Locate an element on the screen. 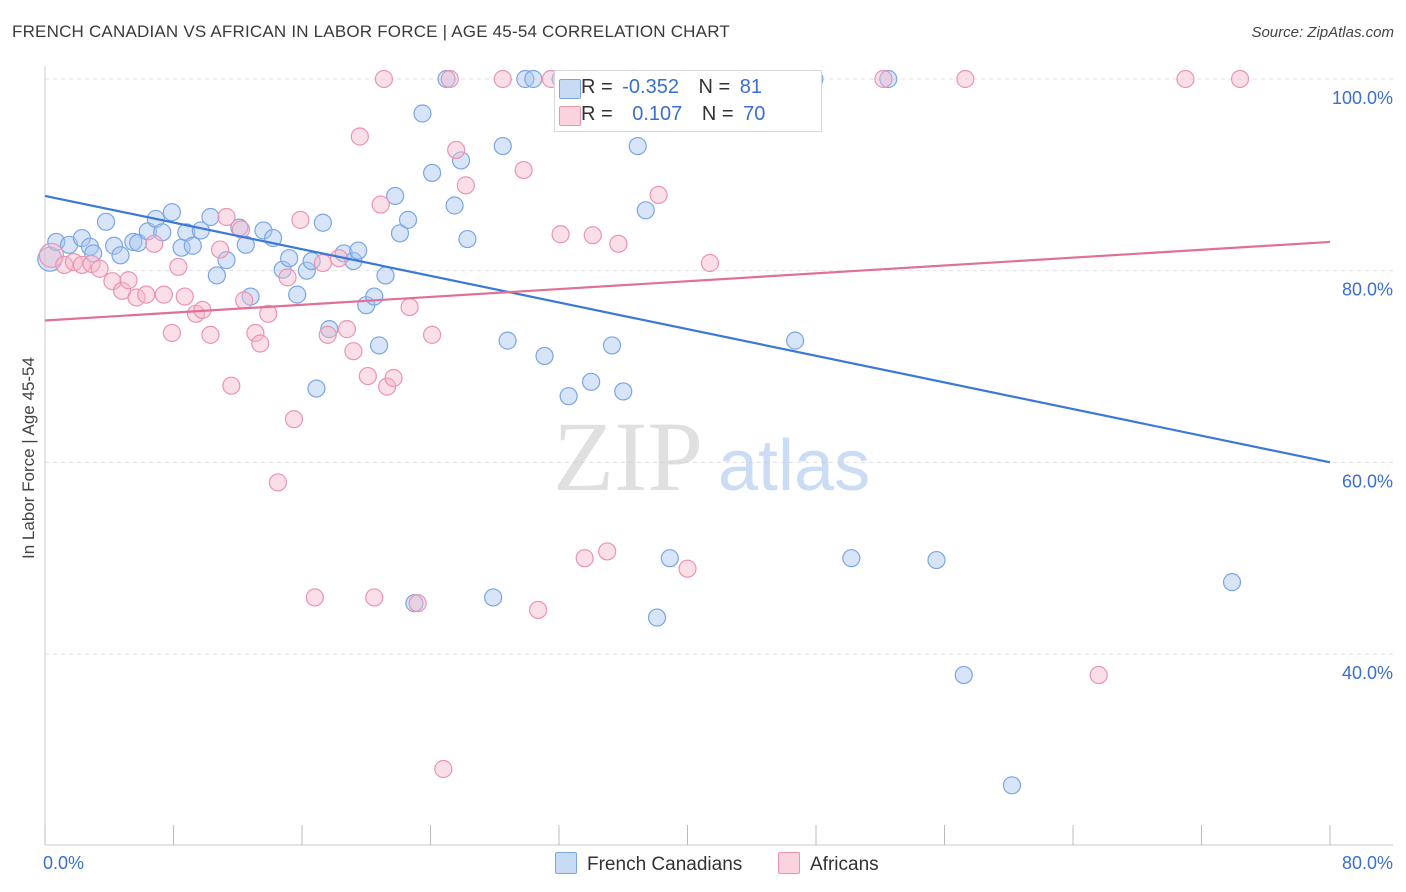 This screenshot has height=892, width=1406. legend-row-africans: R = 0.107 N = 70 is located at coordinates (662, 114).